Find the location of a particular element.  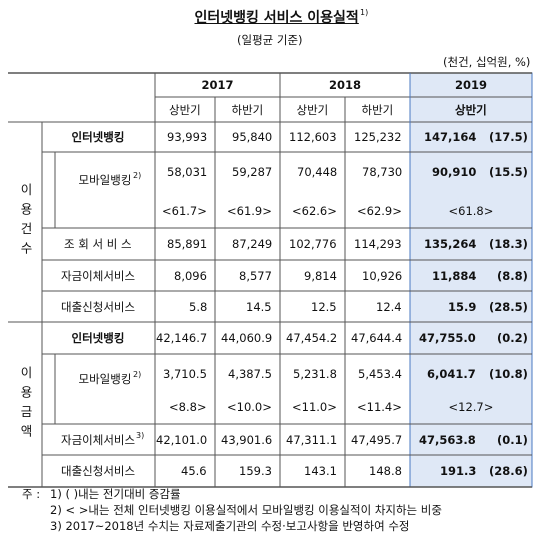

value-2019: 47,563.8 is located at coordinates (447, 439).